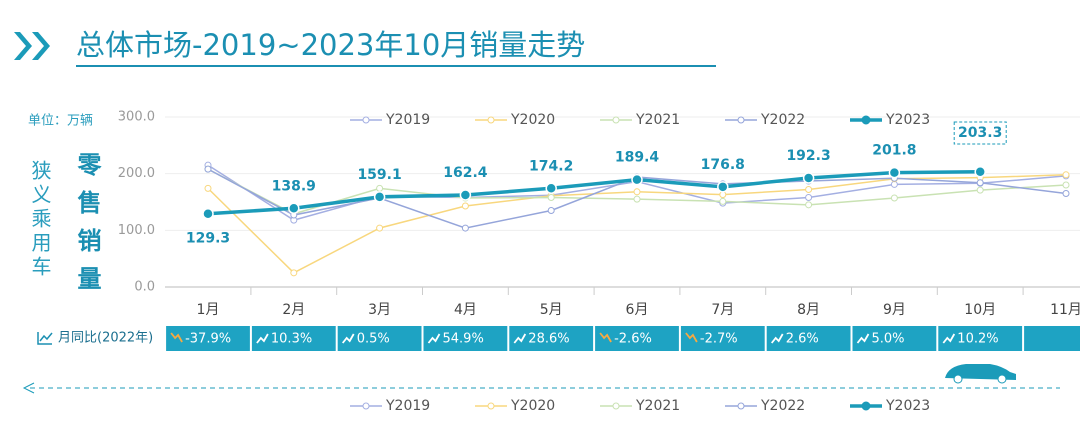  Describe the element at coordinates (40, 220) in the screenshot. I see `side-label: 狭义乘用车` at that location.